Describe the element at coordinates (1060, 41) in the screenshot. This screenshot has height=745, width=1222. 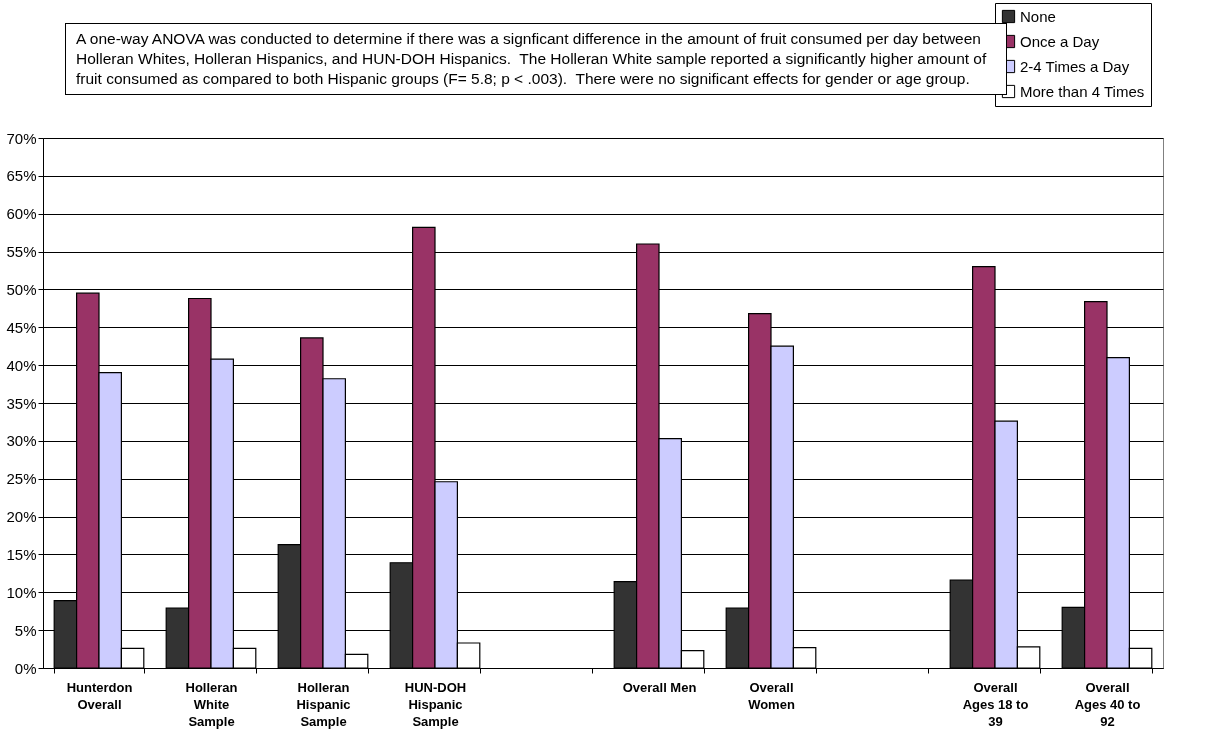
I see `legend-label: Once a Day` at that location.